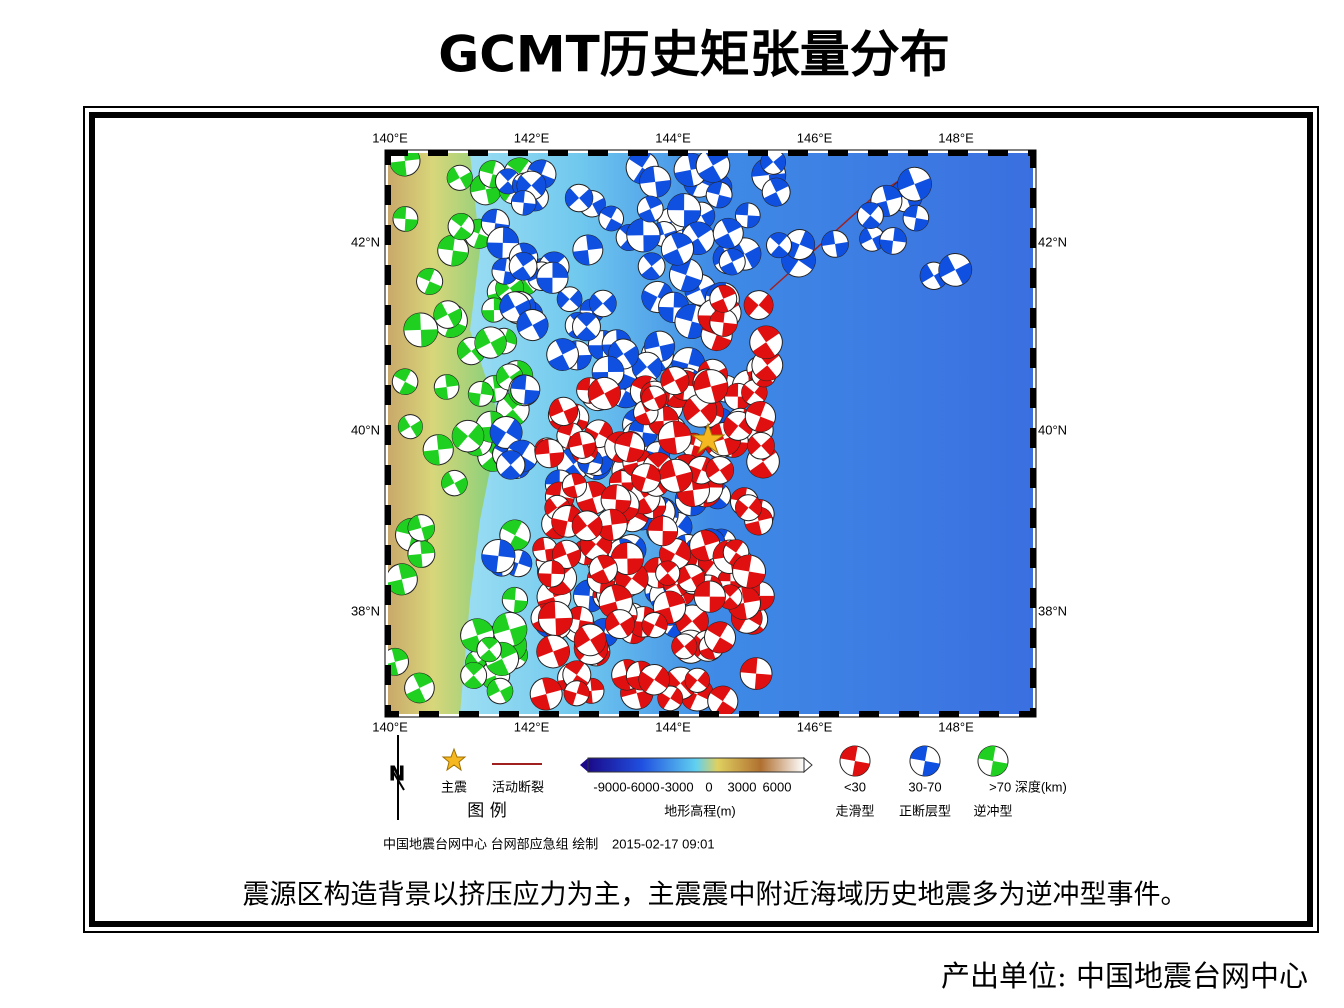  I want to click on lon-label: 148°E, so click(956, 726).